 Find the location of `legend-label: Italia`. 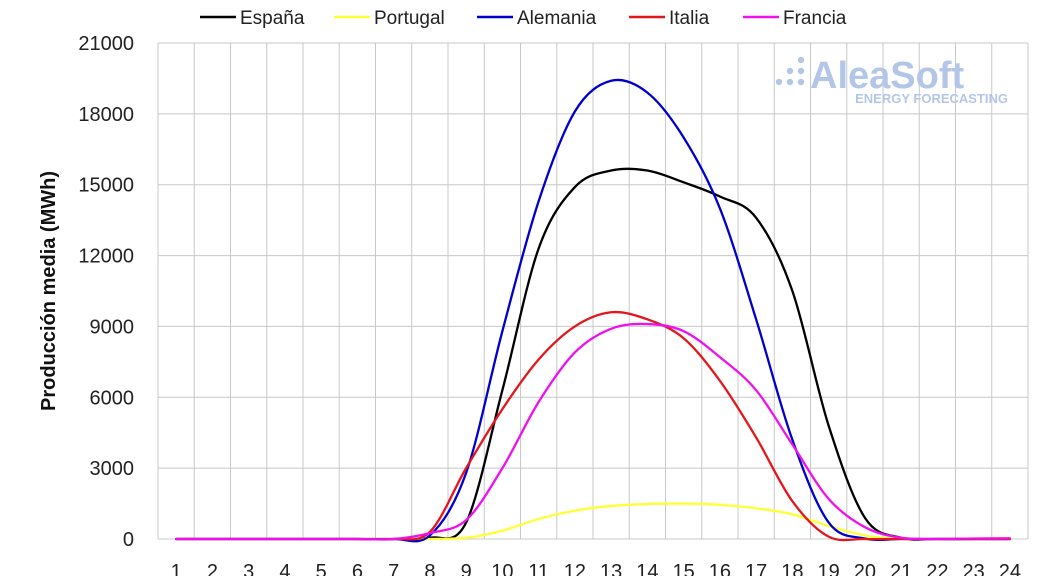

legend-label: Italia is located at coordinates (689, 18).